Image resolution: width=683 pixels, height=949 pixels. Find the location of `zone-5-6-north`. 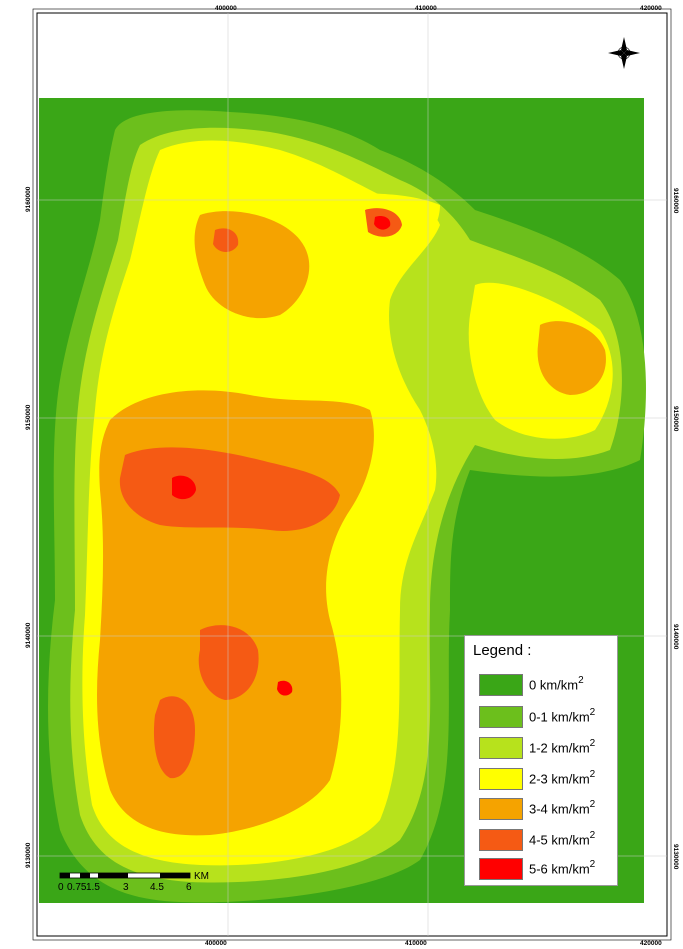

zone-5-6-north is located at coordinates (382, 223).